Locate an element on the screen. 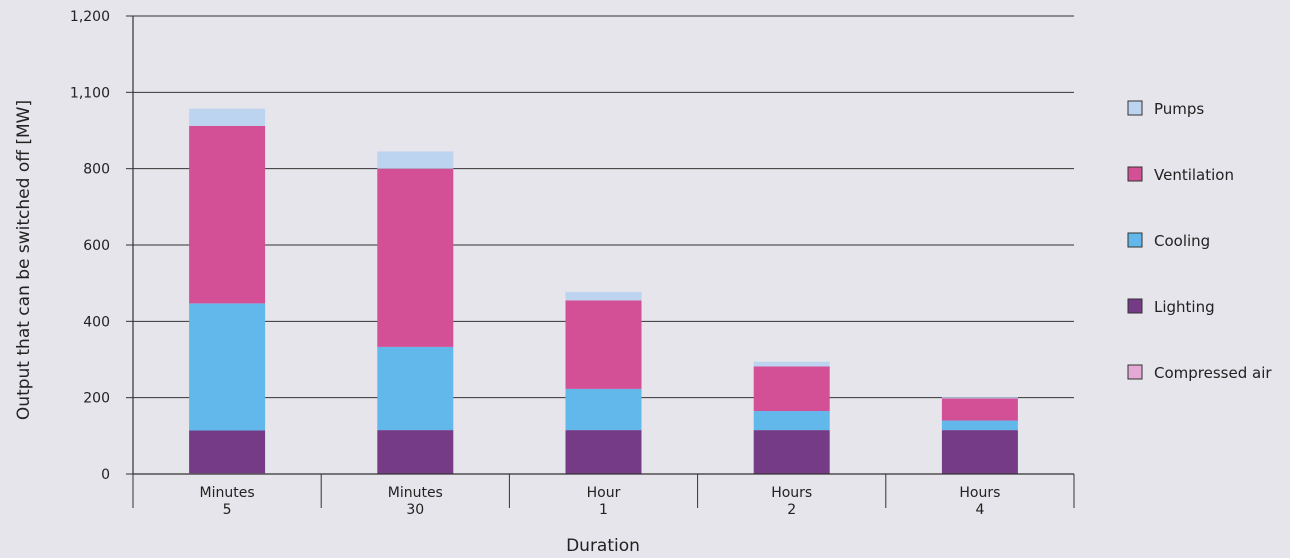 Image resolution: width=1290 pixels, height=558 pixels. y-axis-title: Output that can be switched off [MW] is located at coordinates (24, 260).